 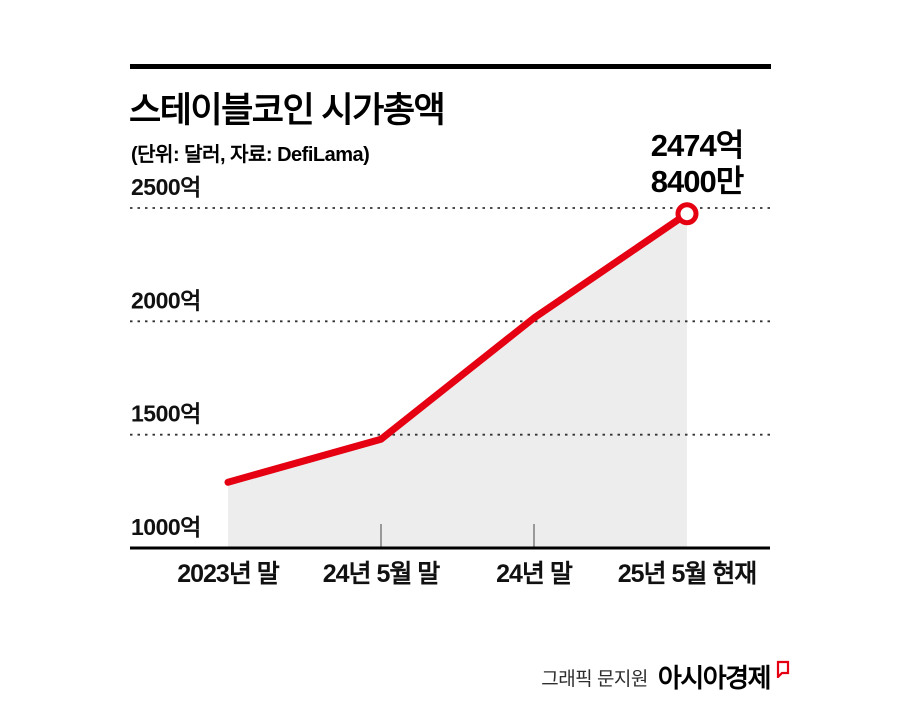 I want to click on brand-name: 아시아경제, so click(x=714, y=678).